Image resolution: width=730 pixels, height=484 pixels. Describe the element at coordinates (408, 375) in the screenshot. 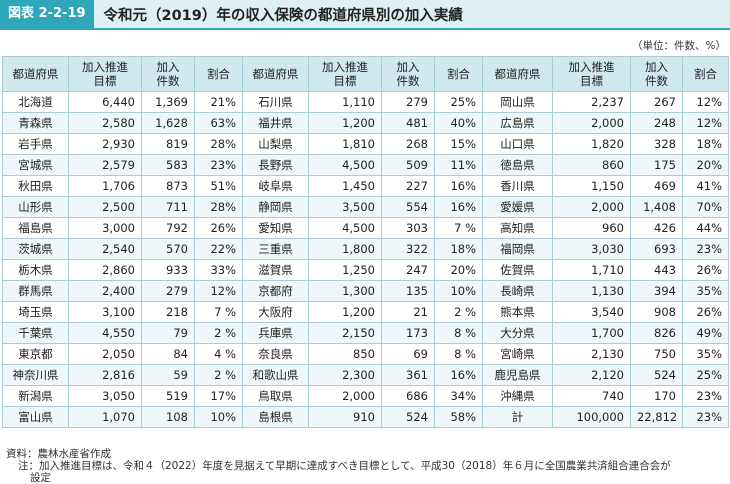

I see `enrolled-cell: 361` at that location.